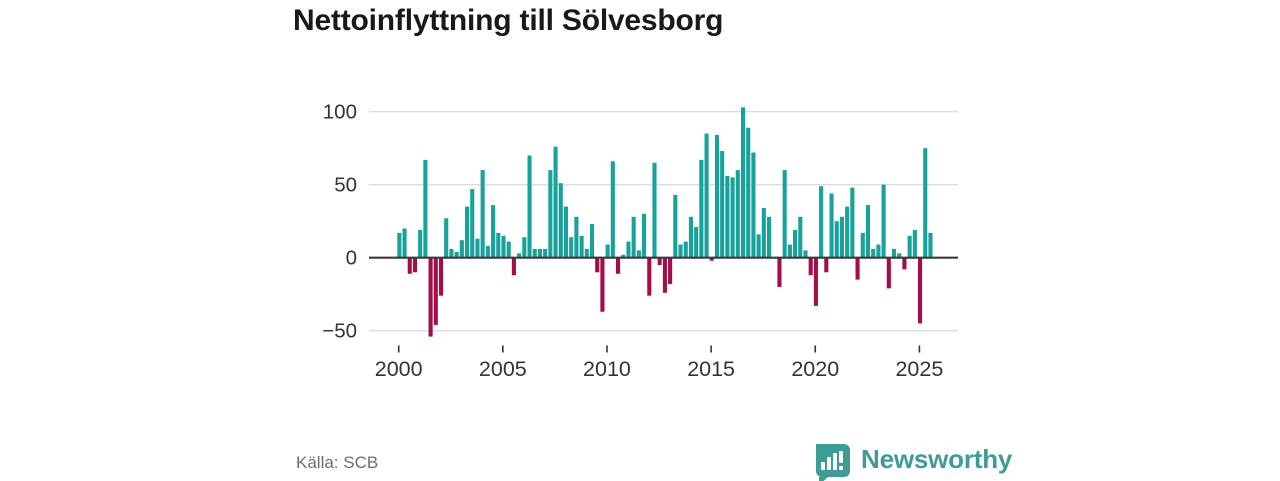 The image size is (1280, 481). I want to click on bar-2014-q4, so click(706, 195).